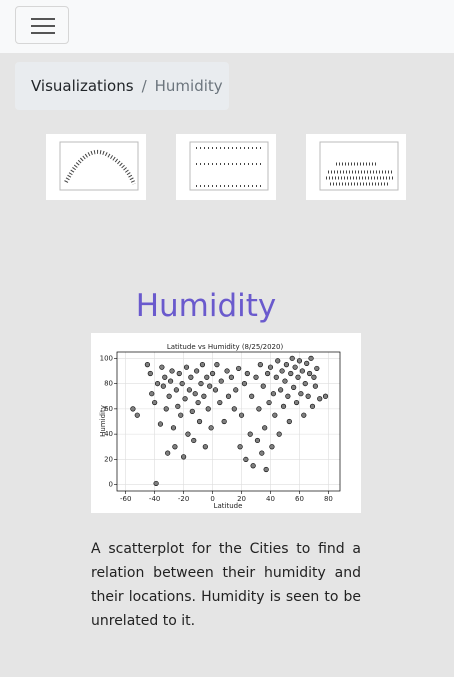 This screenshot has height=677, width=454. I want to click on y-tick-label: 100, so click(106, 358).